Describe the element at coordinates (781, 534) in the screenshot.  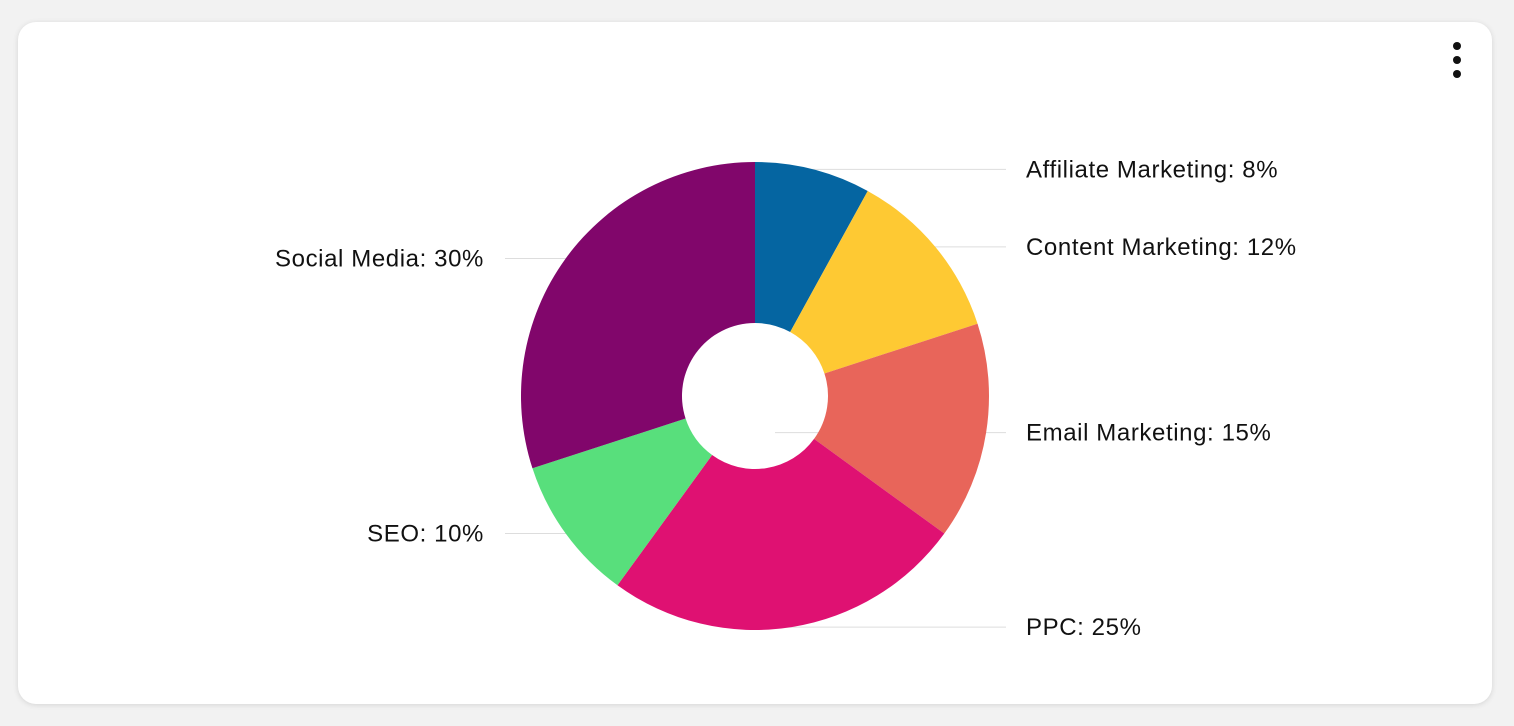
I see `slice-ppc` at that location.